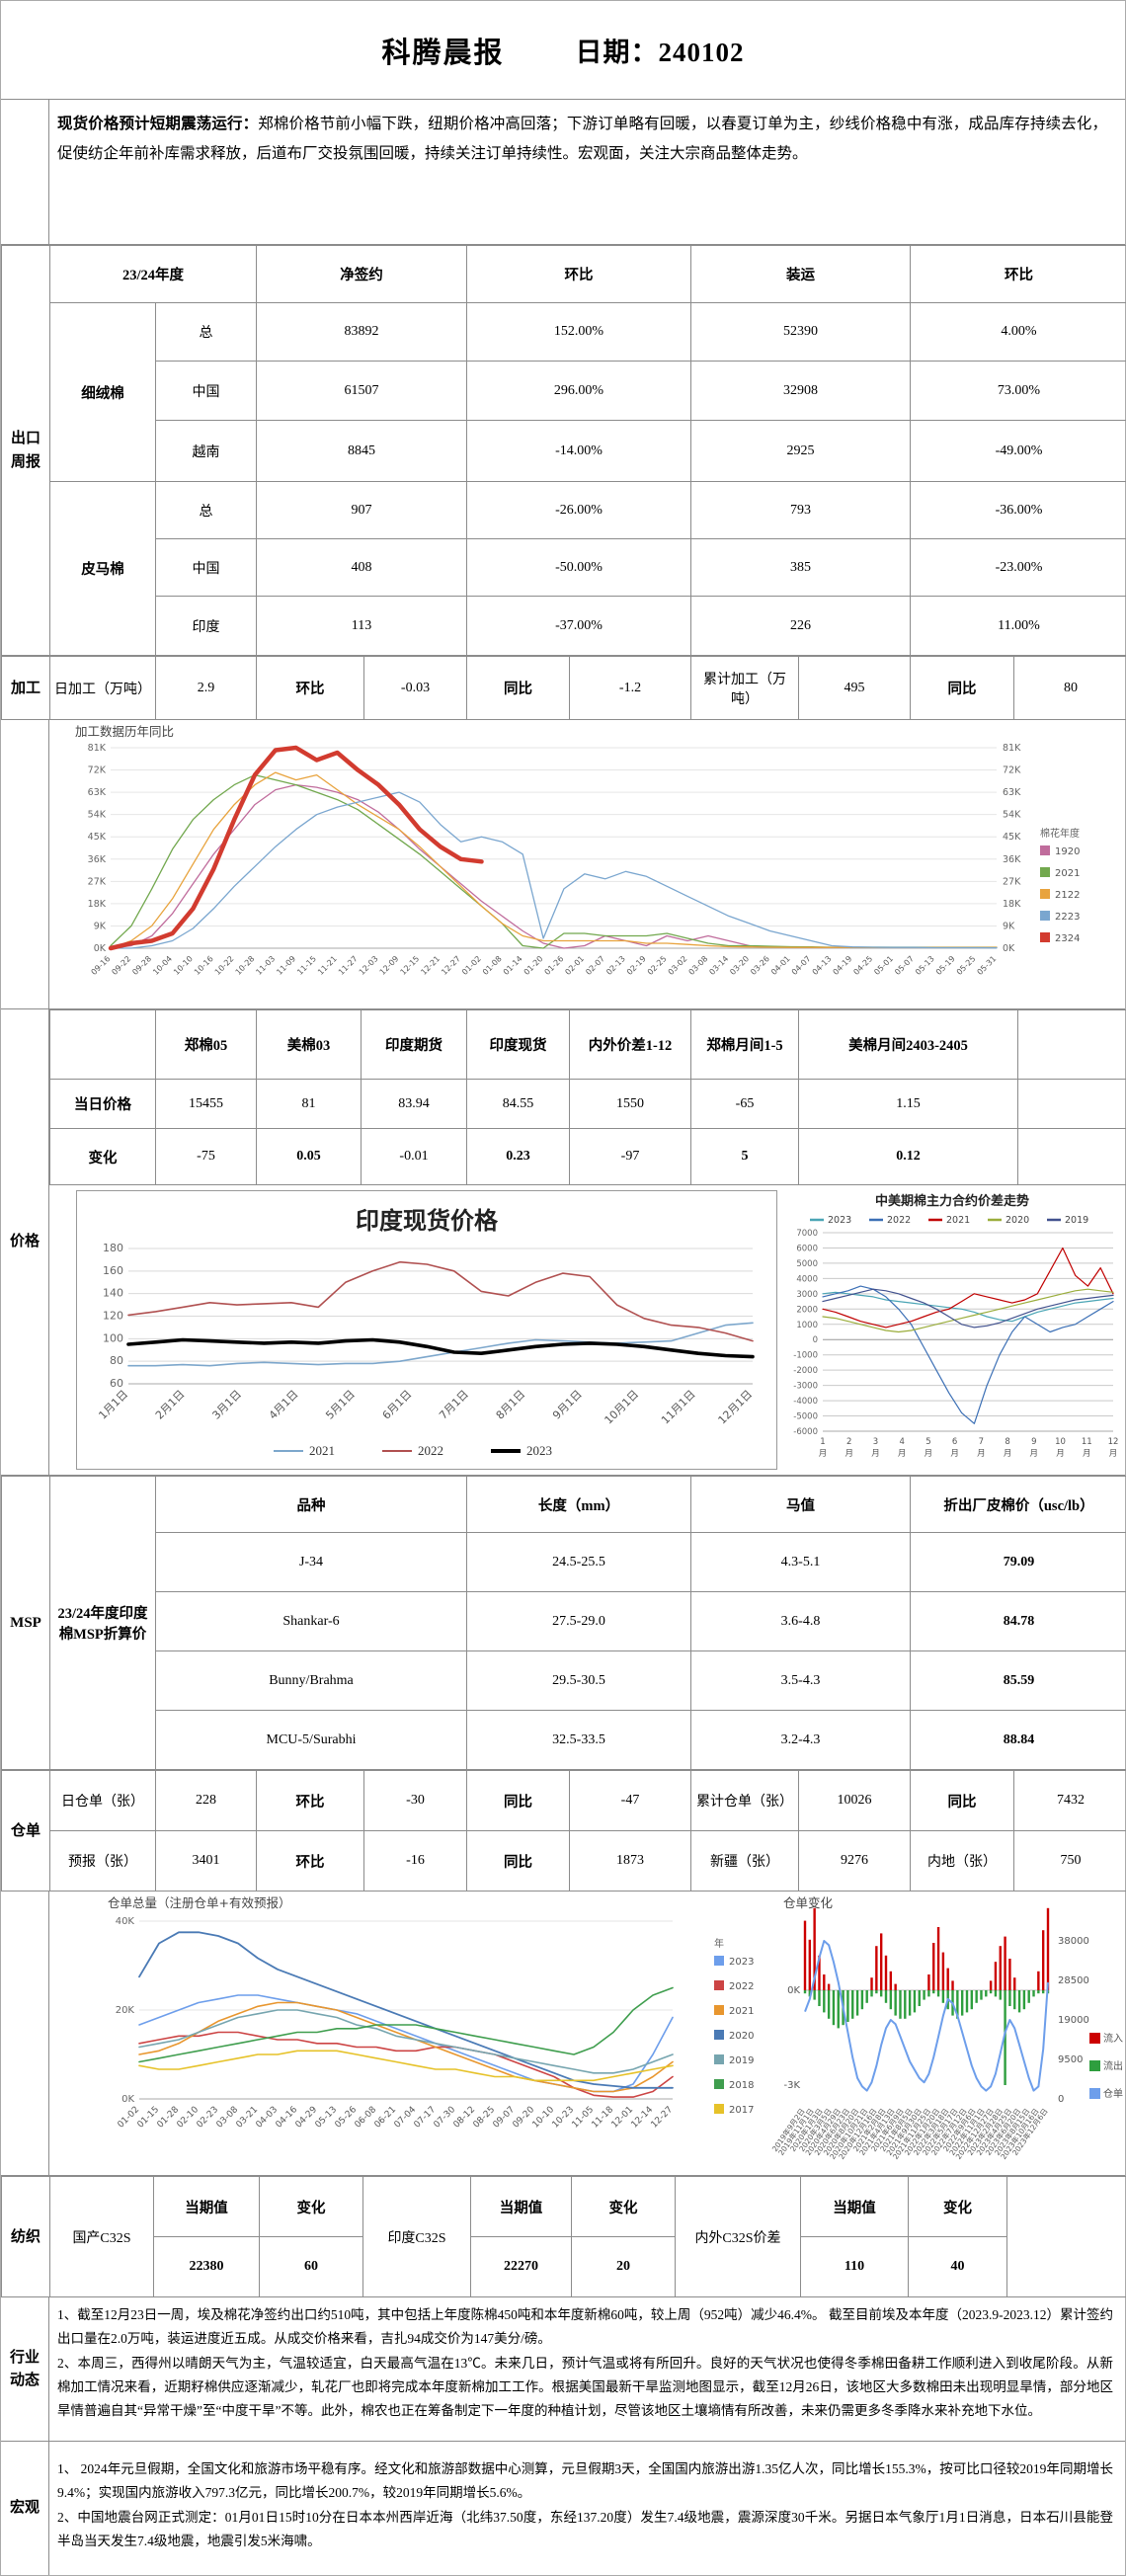 The image size is (1126, 2576). I want to click on cell: Bunny/Brahma, so click(311, 1681).